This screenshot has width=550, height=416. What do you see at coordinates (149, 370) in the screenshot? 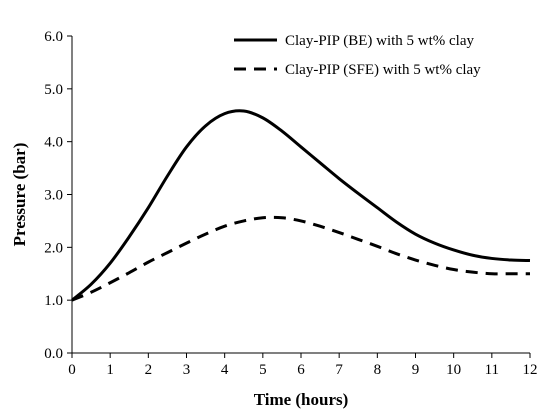
I see `x-tick-label: 2` at bounding box center [149, 370].